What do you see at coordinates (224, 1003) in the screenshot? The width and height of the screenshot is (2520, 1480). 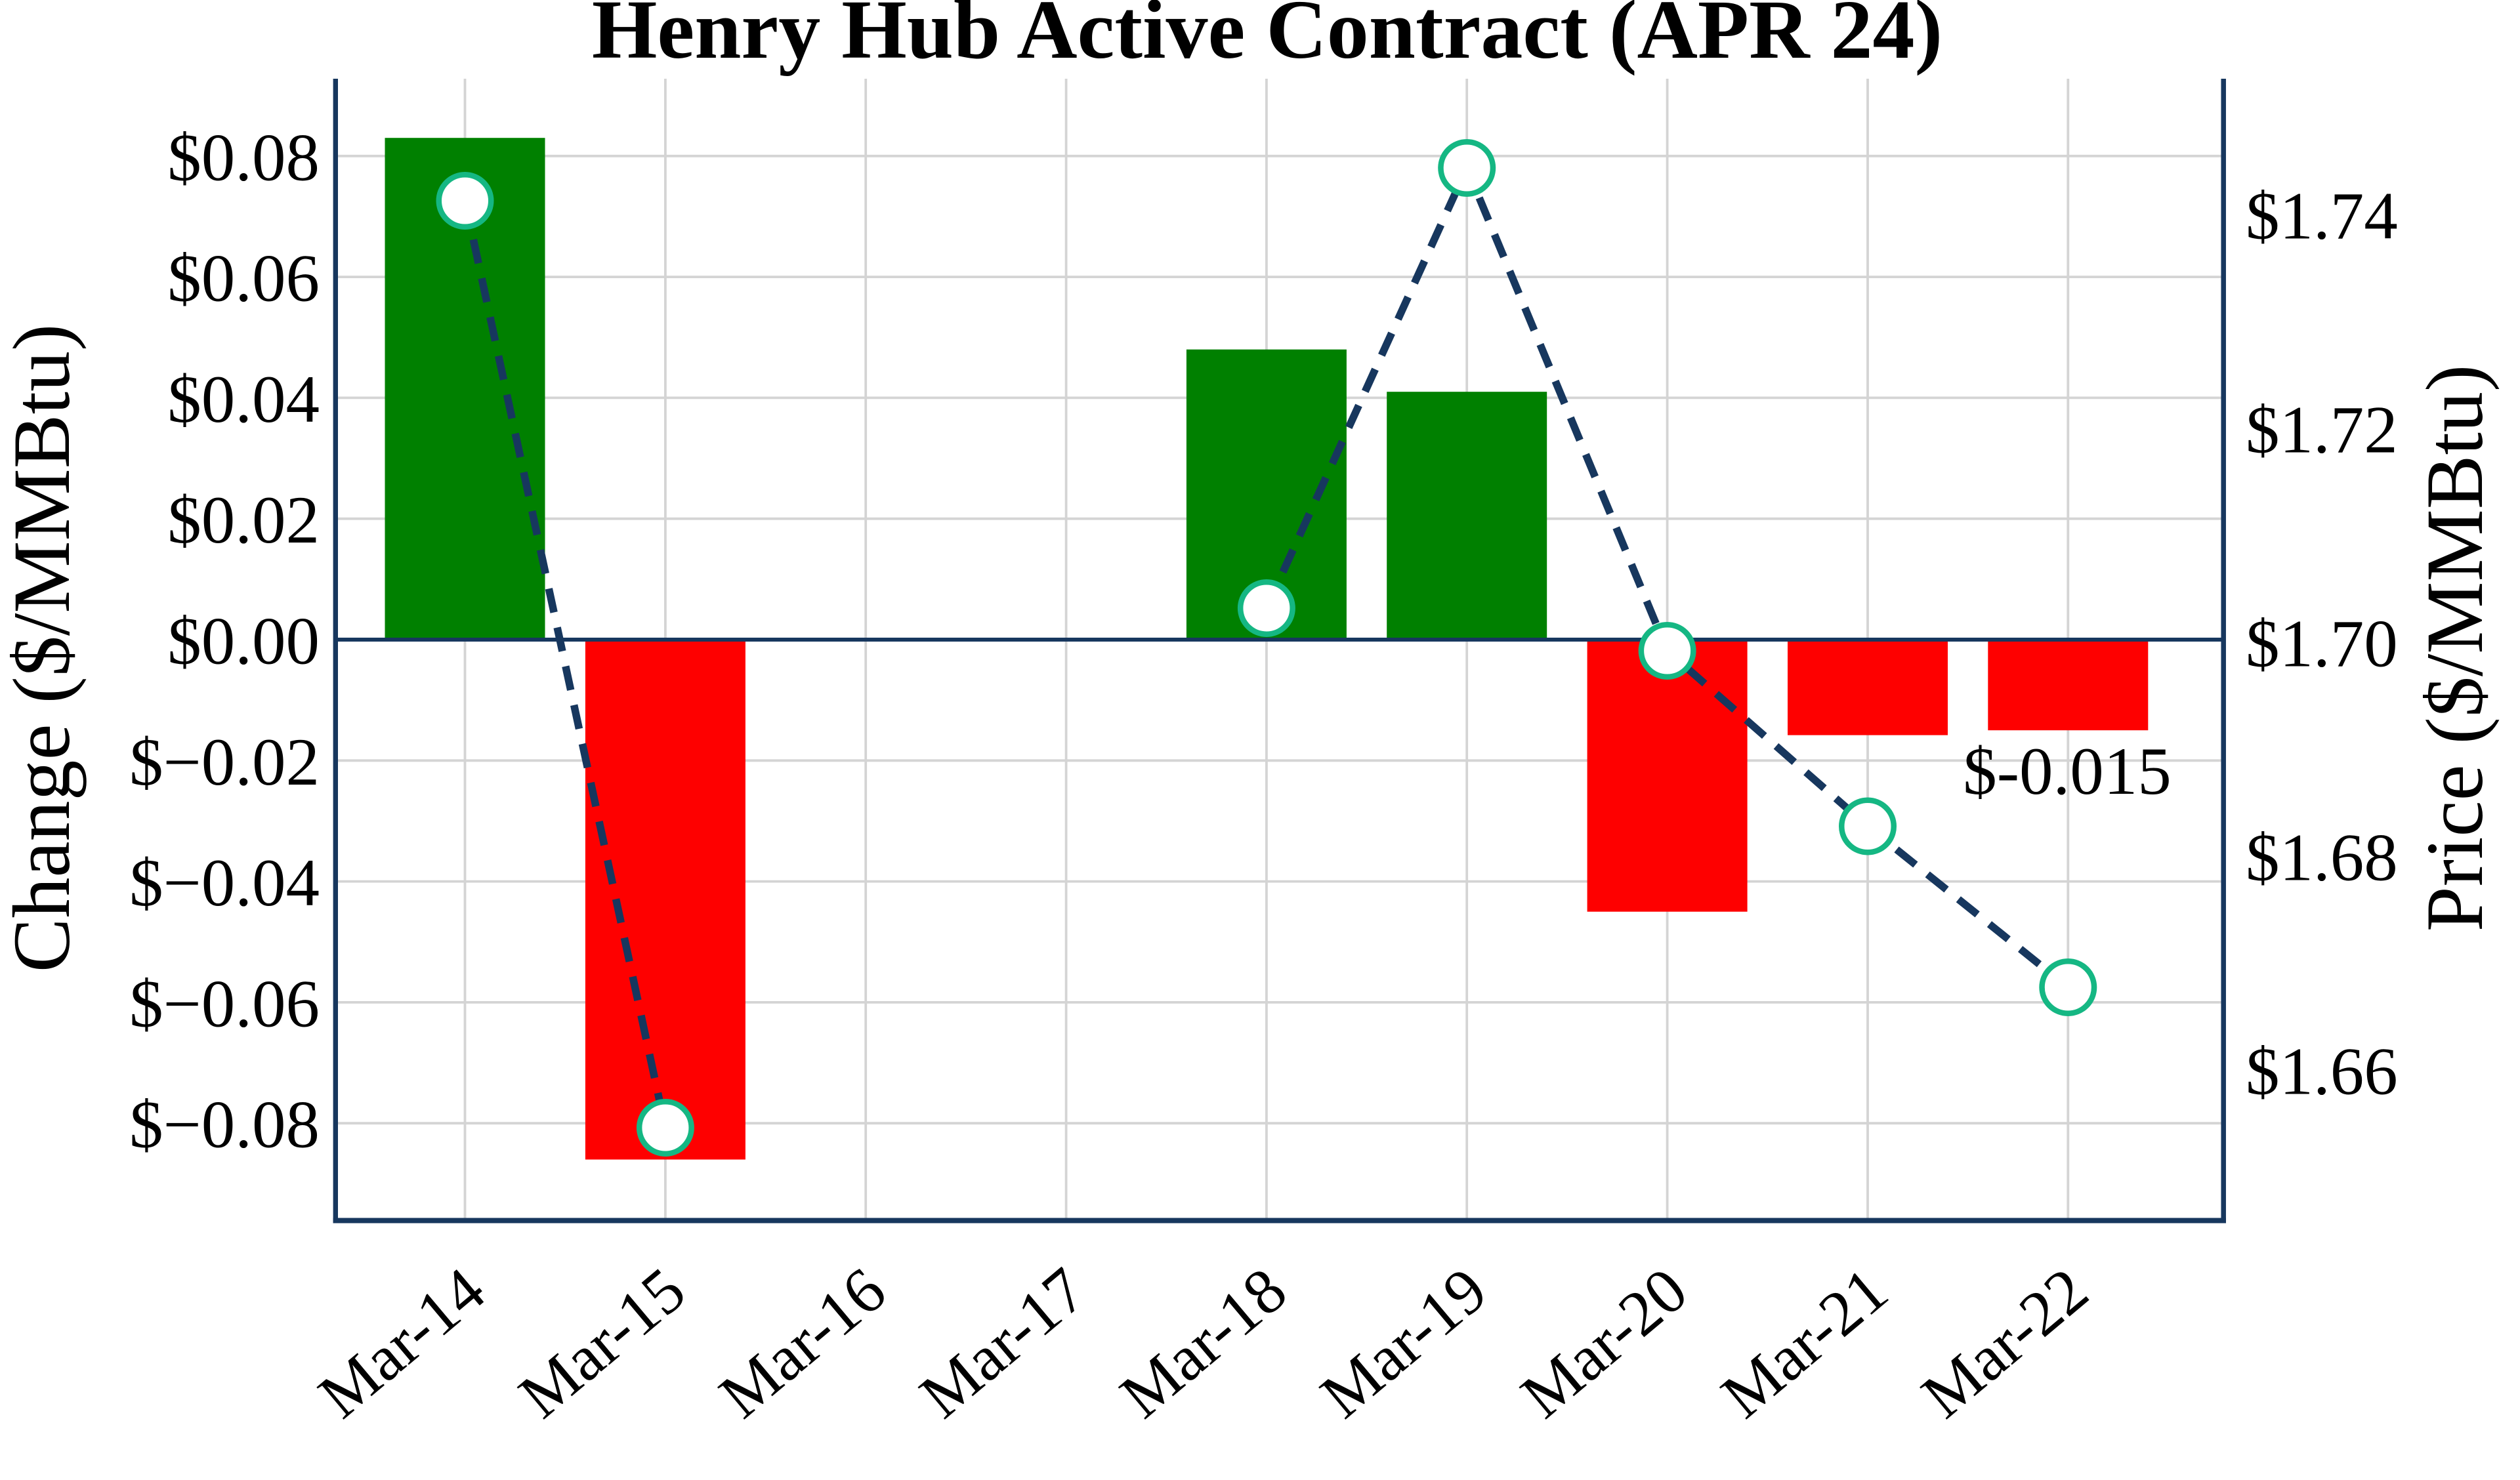 I see `svg-text: $−0.06` at bounding box center [224, 1003].